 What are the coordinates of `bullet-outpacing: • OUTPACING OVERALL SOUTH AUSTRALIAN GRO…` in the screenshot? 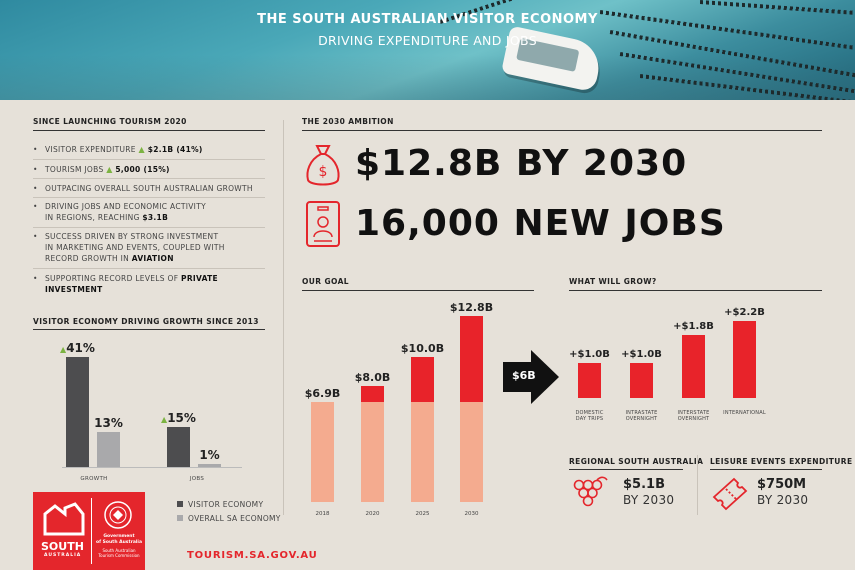 It's located at (143, 188).